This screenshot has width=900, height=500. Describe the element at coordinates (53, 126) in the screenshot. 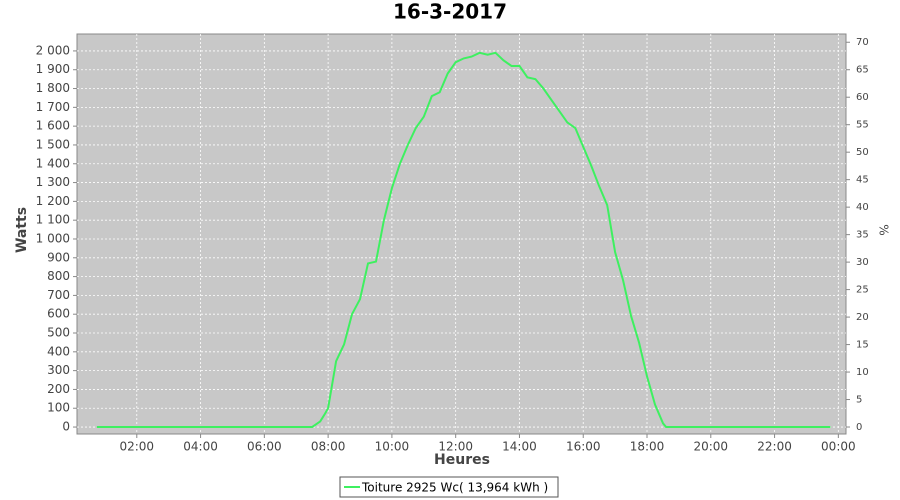

I see `y-tick-label: 1 600` at that location.